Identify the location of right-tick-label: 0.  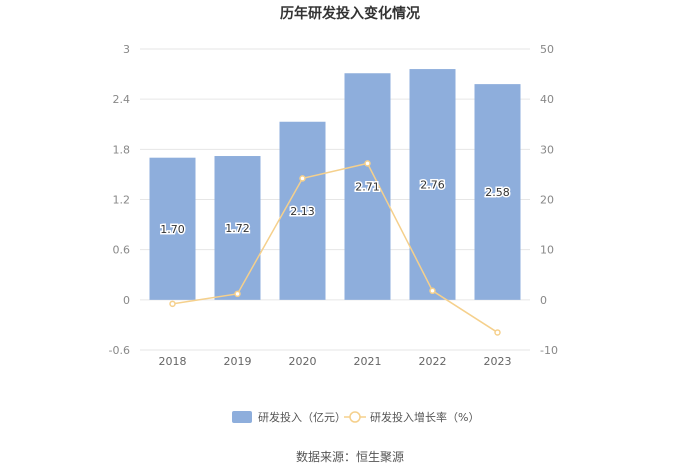
(543, 300).